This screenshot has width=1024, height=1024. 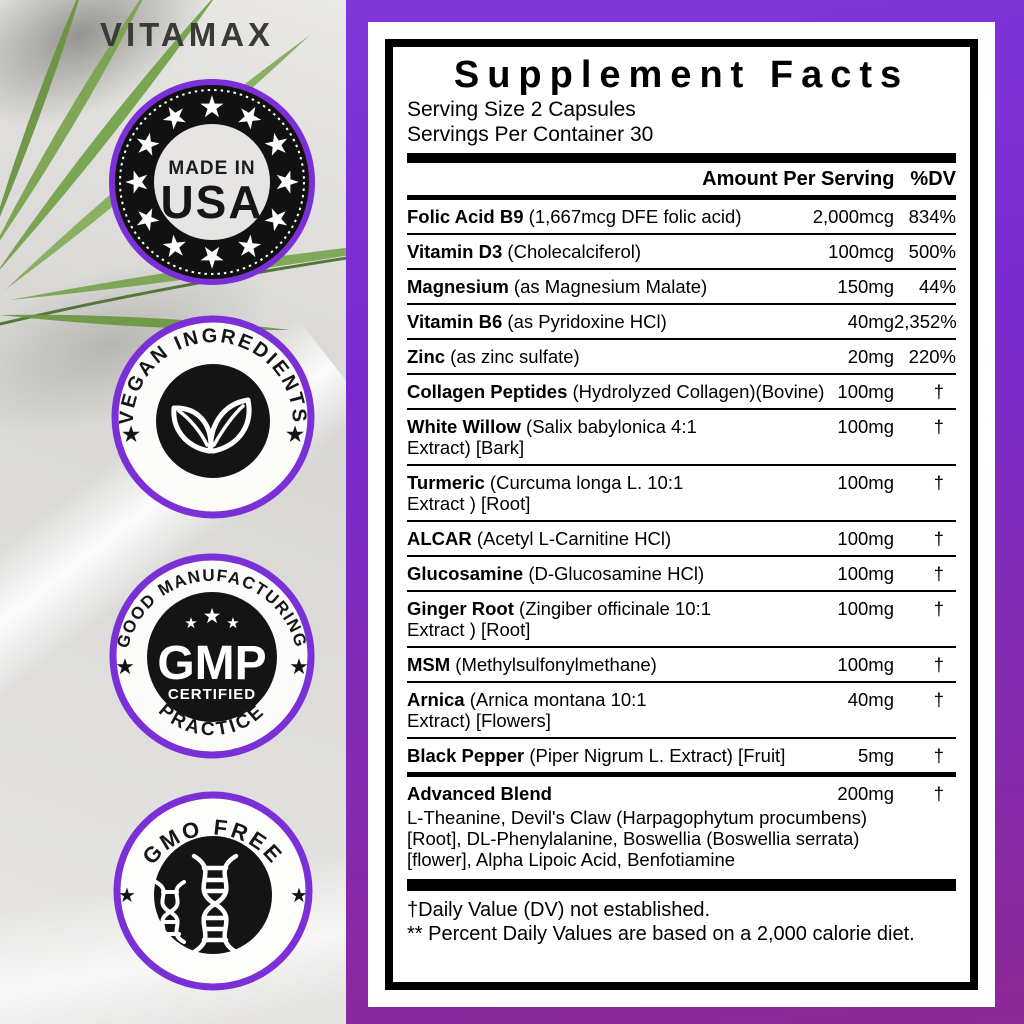 I want to click on ingredient-desc: (D-Glucosamine HCl), so click(x=614, y=573).